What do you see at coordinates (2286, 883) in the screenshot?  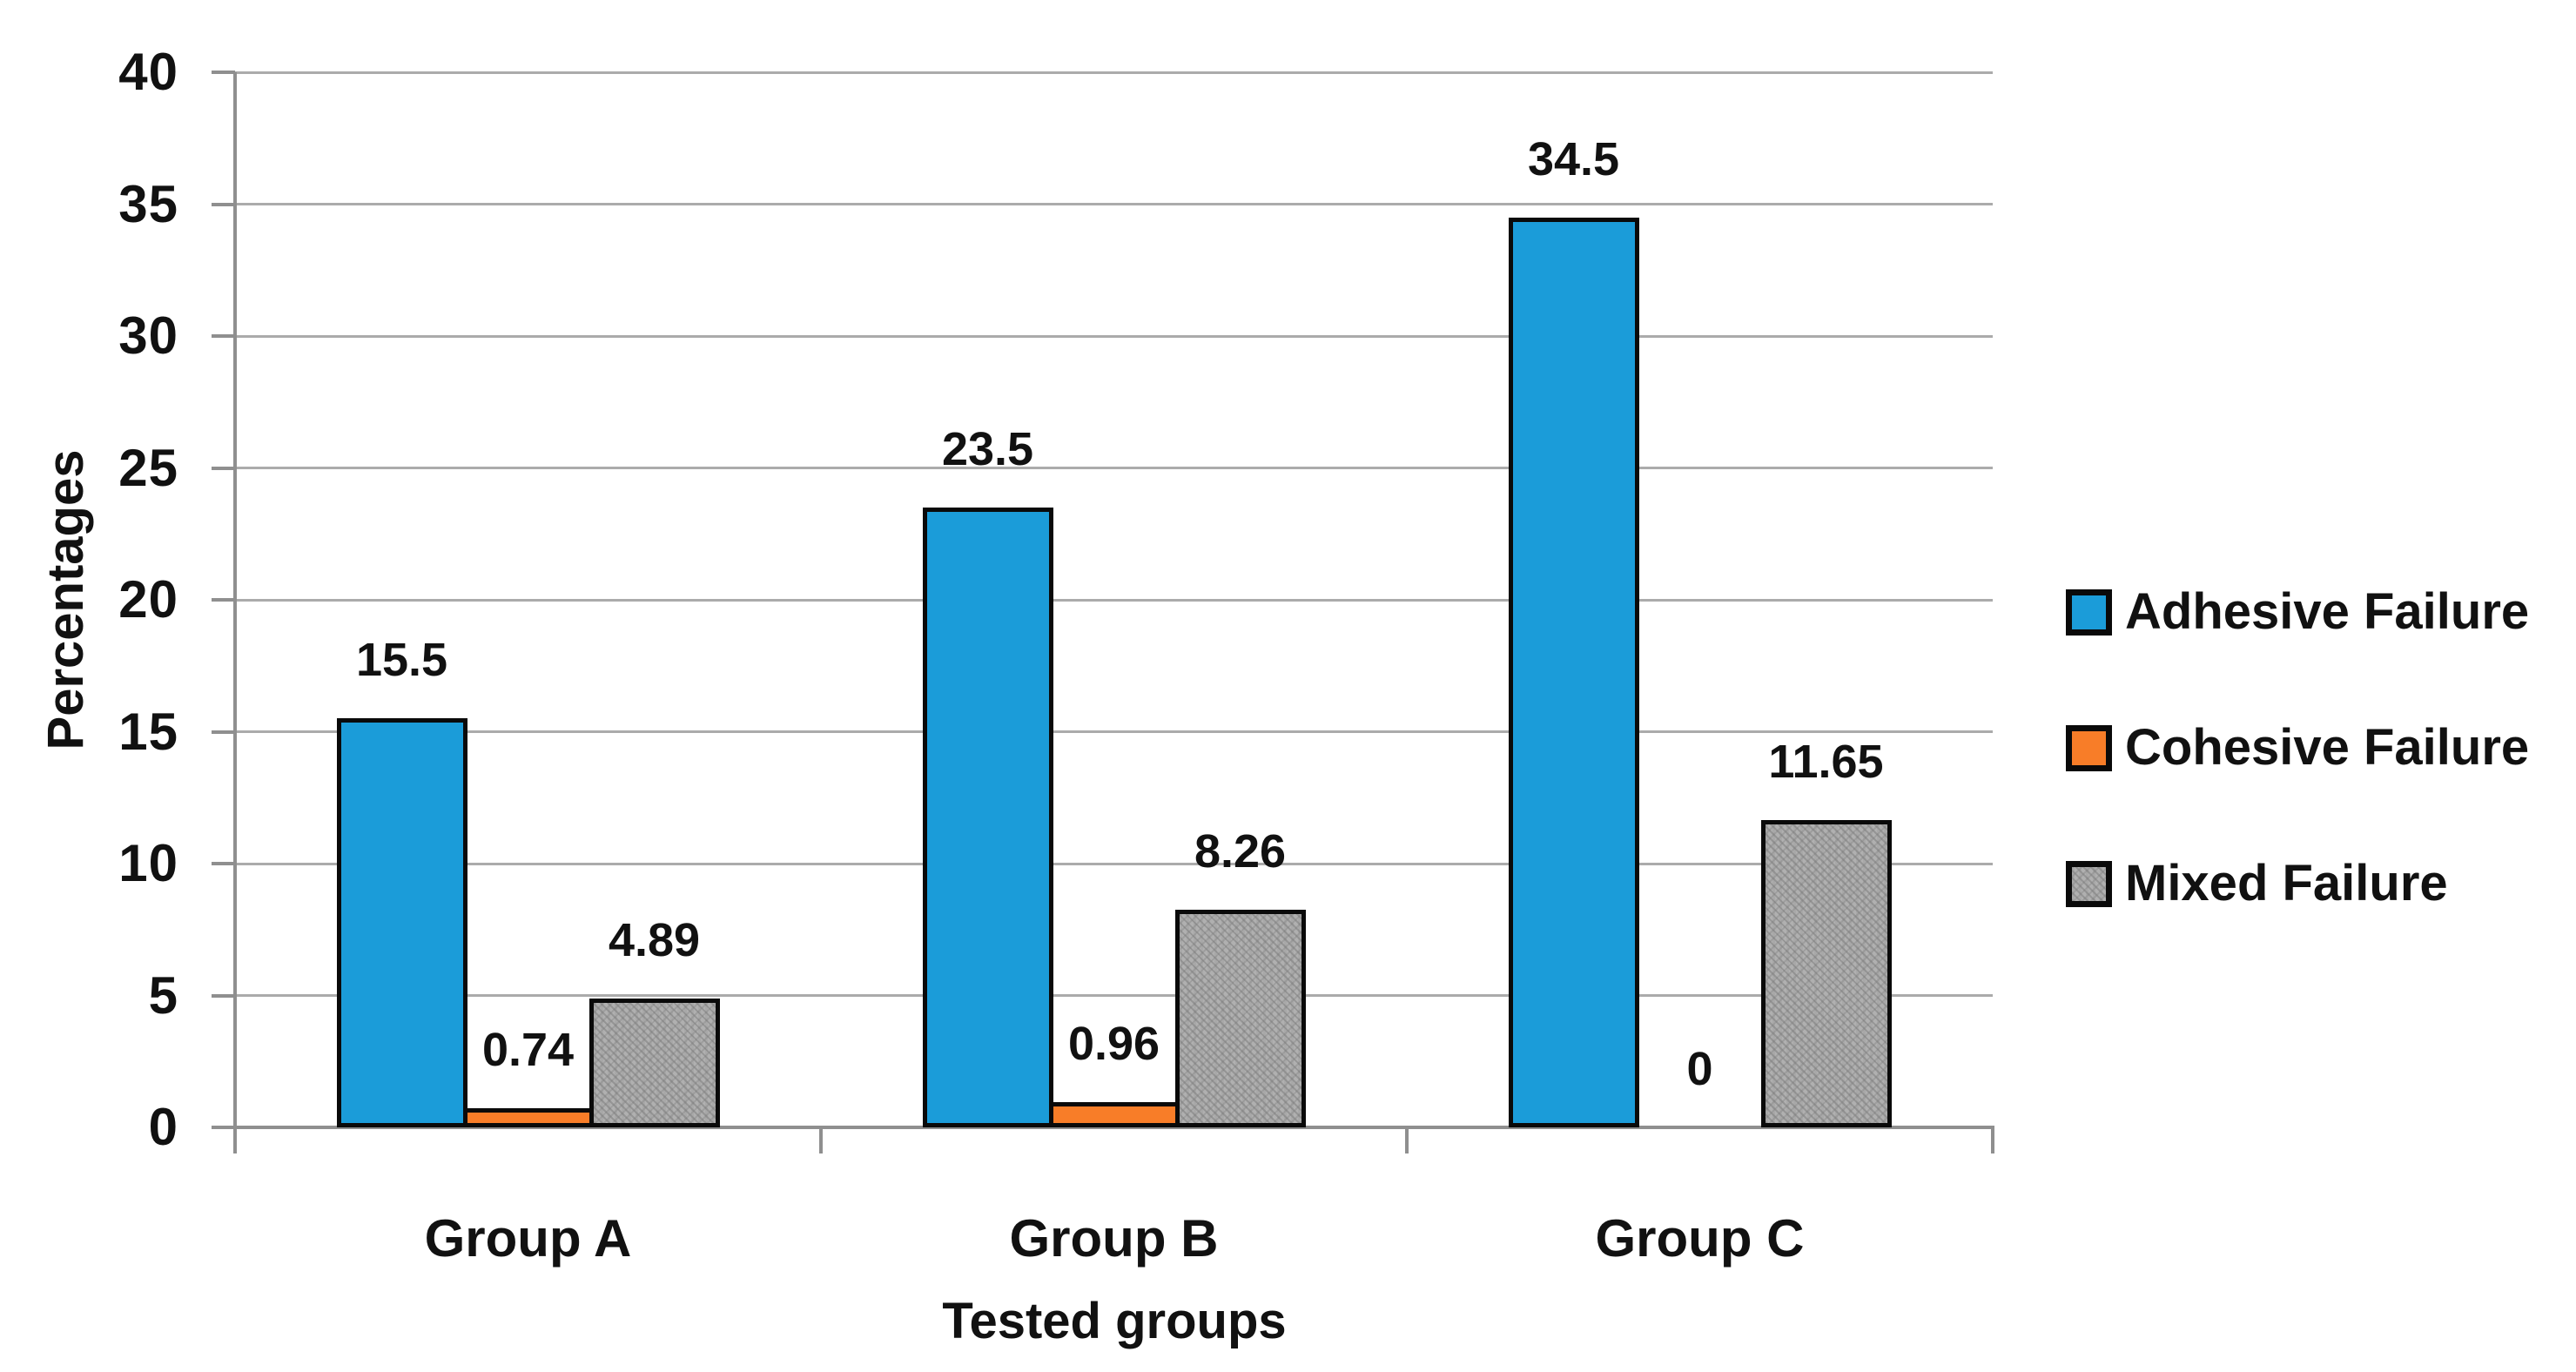 I see `legend-label: Mixed Failure` at bounding box center [2286, 883].